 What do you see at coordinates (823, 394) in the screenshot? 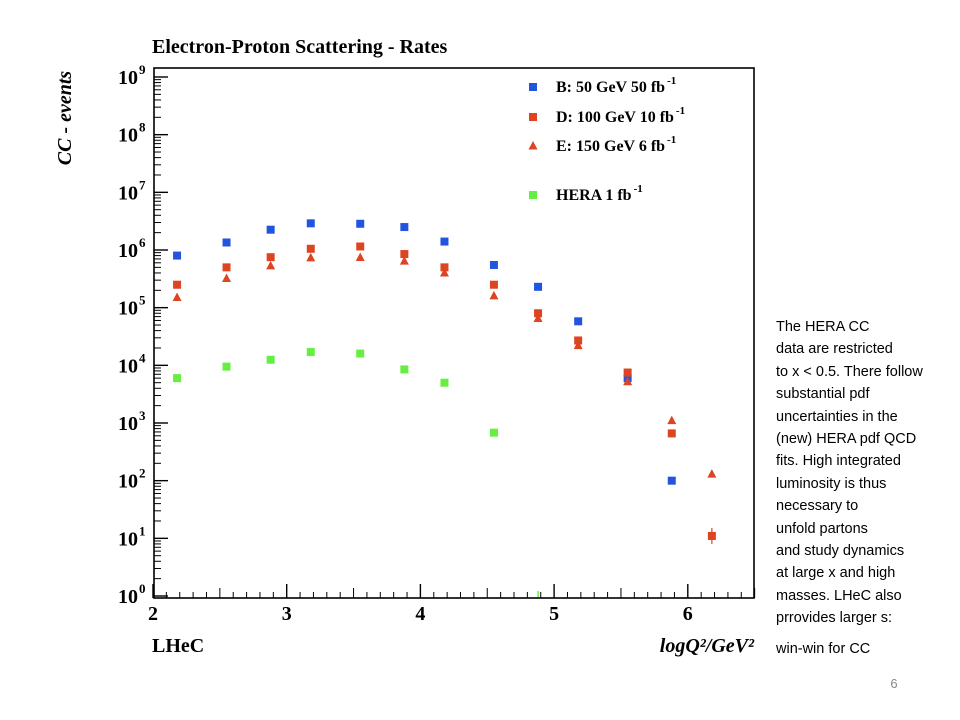
I see `note-line: substantial pdf` at bounding box center [823, 394].